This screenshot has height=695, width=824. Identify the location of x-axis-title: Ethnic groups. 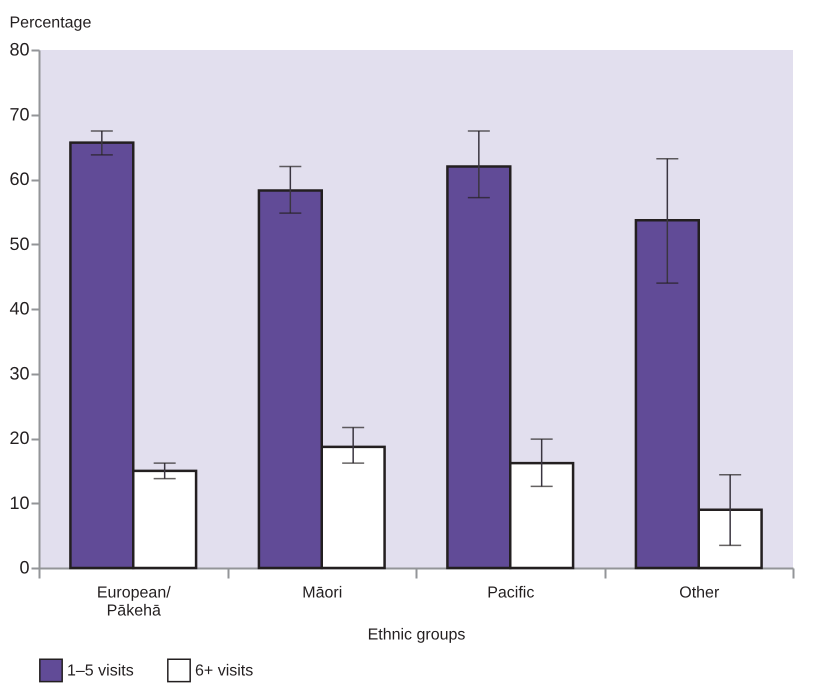
(417, 635).